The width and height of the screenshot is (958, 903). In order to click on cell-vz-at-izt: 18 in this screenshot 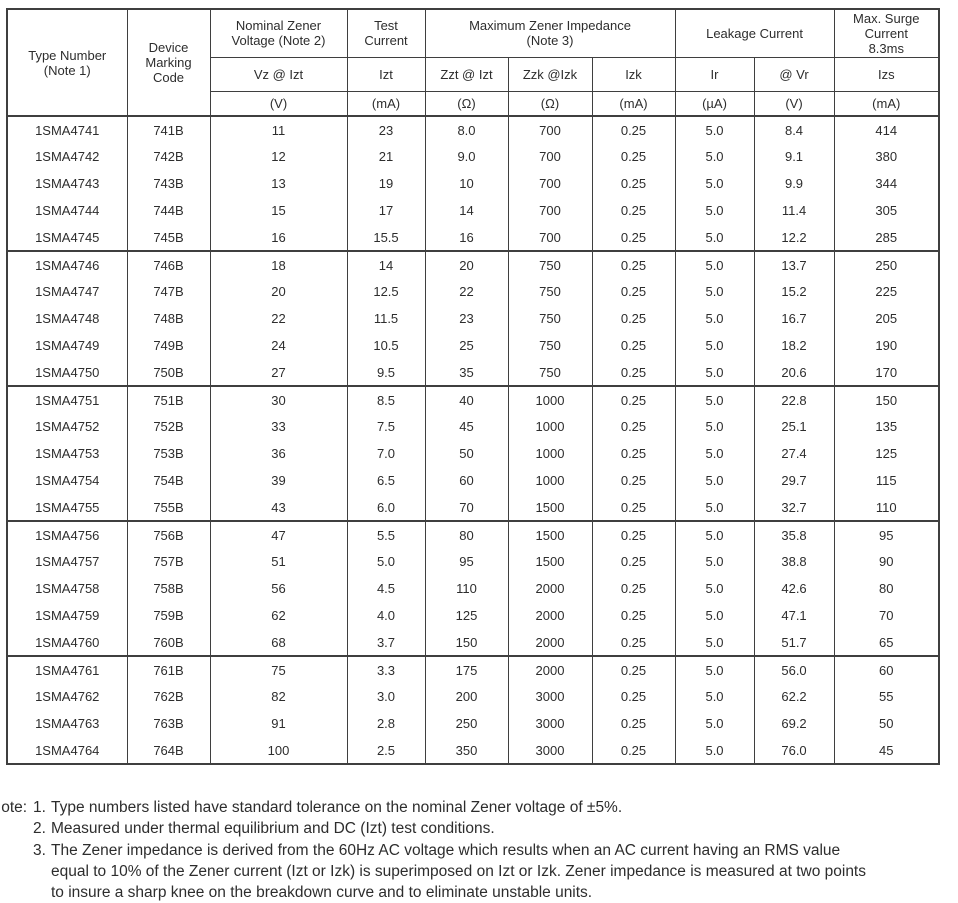, I will do `click(278, 264)`.